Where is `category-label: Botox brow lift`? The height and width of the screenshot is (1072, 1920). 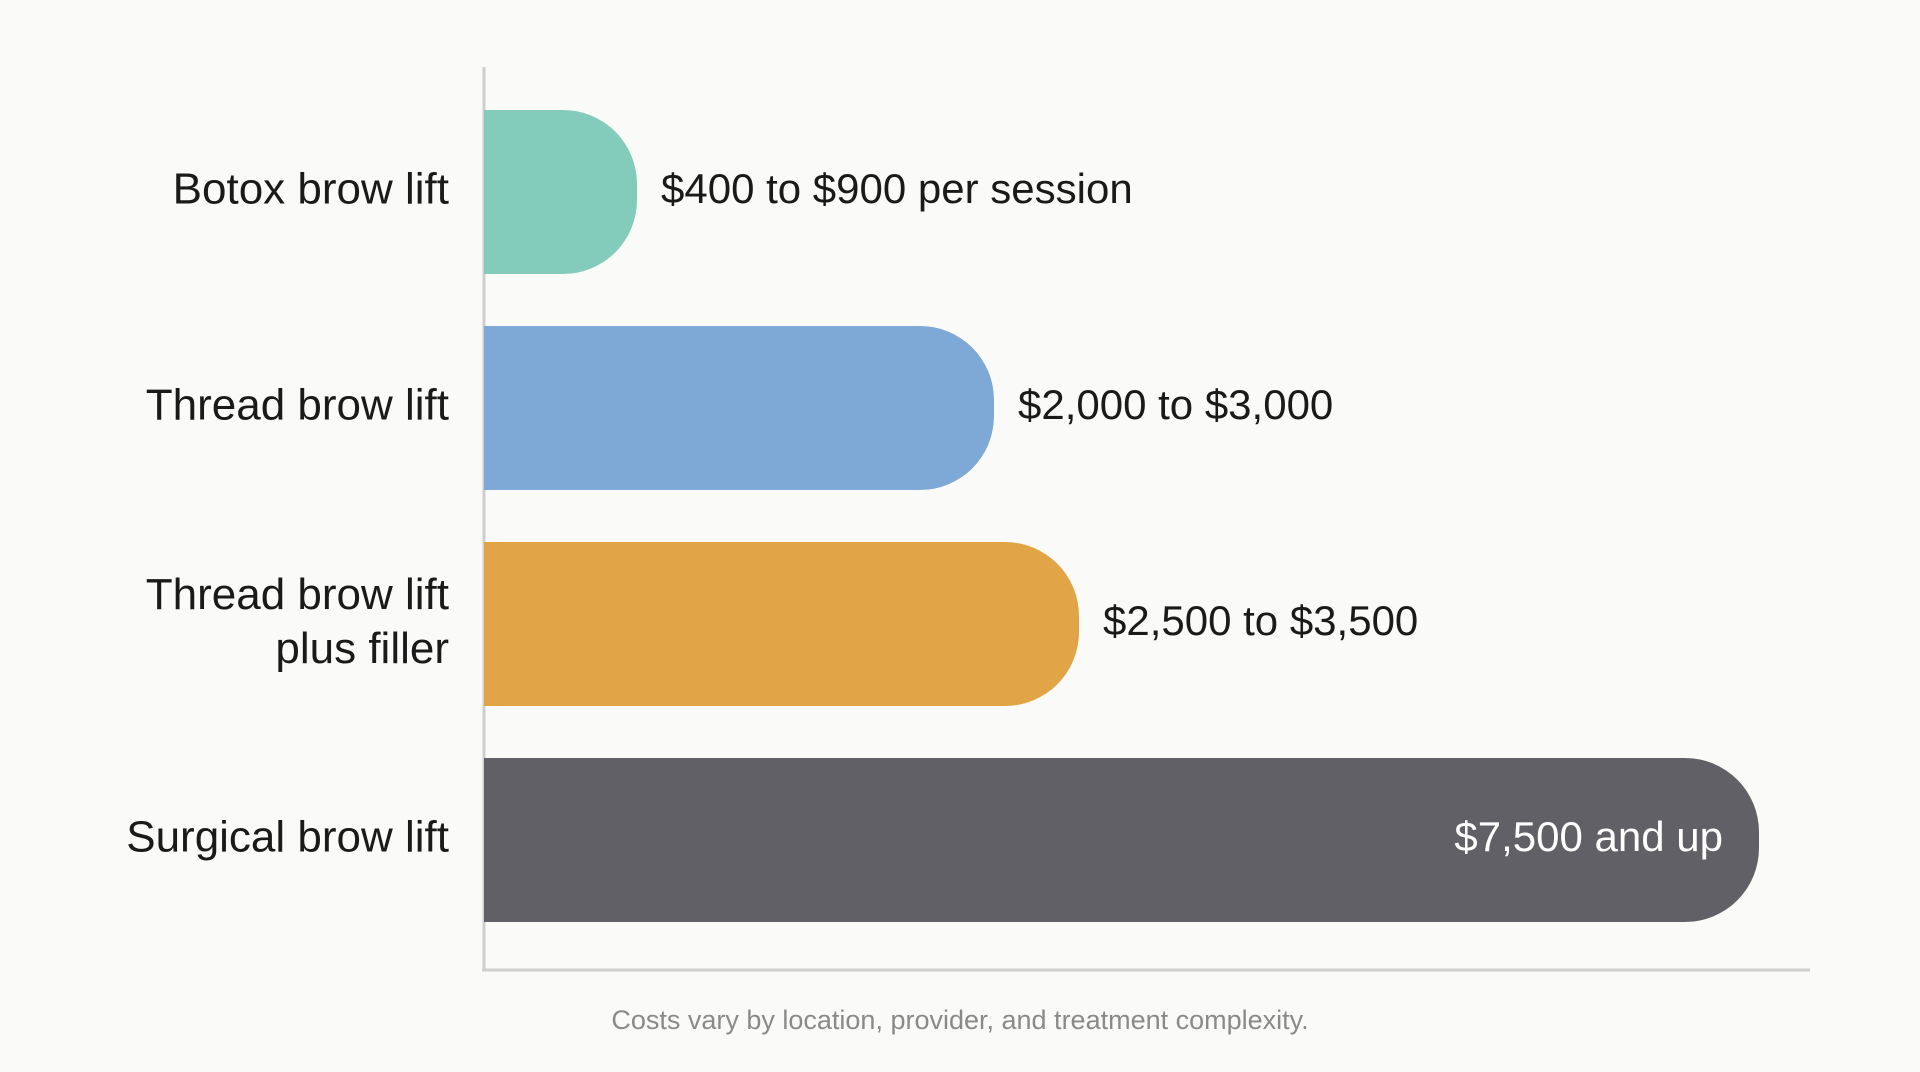 category-label: Botox brow lift is located at coordinates (311, 189).